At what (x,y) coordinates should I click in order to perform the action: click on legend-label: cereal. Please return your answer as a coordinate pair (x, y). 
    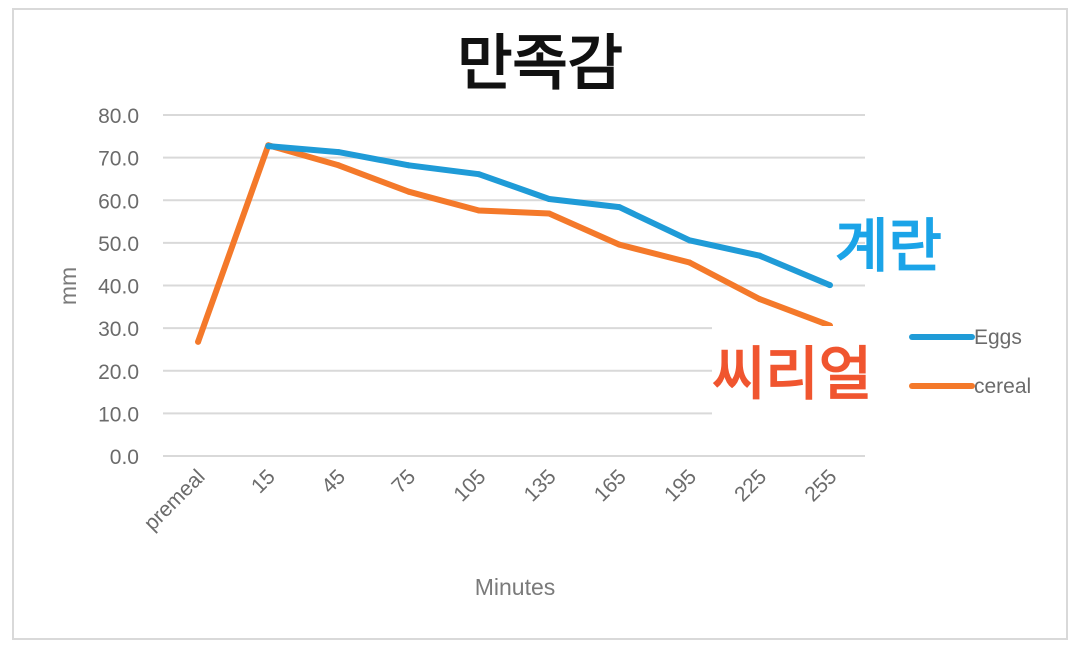
    Looking at the image, I should click on (1002, 386).